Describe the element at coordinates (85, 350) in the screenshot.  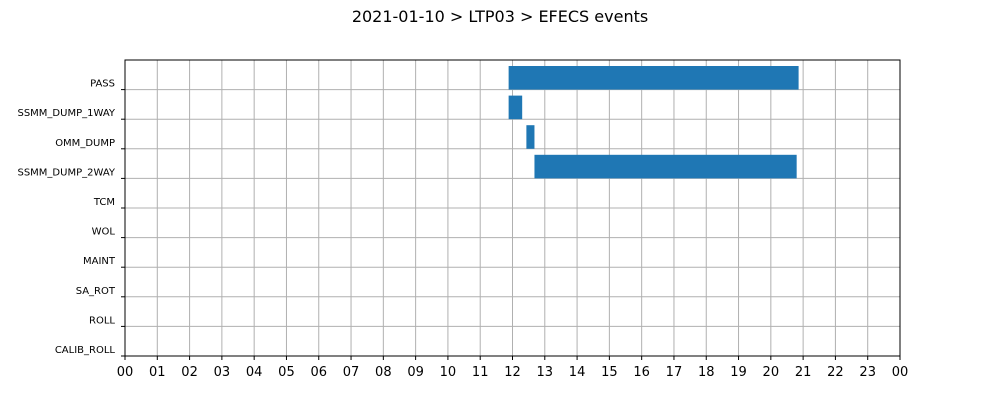
I see `y-tick-label: CALIB_ROLL` at that location.